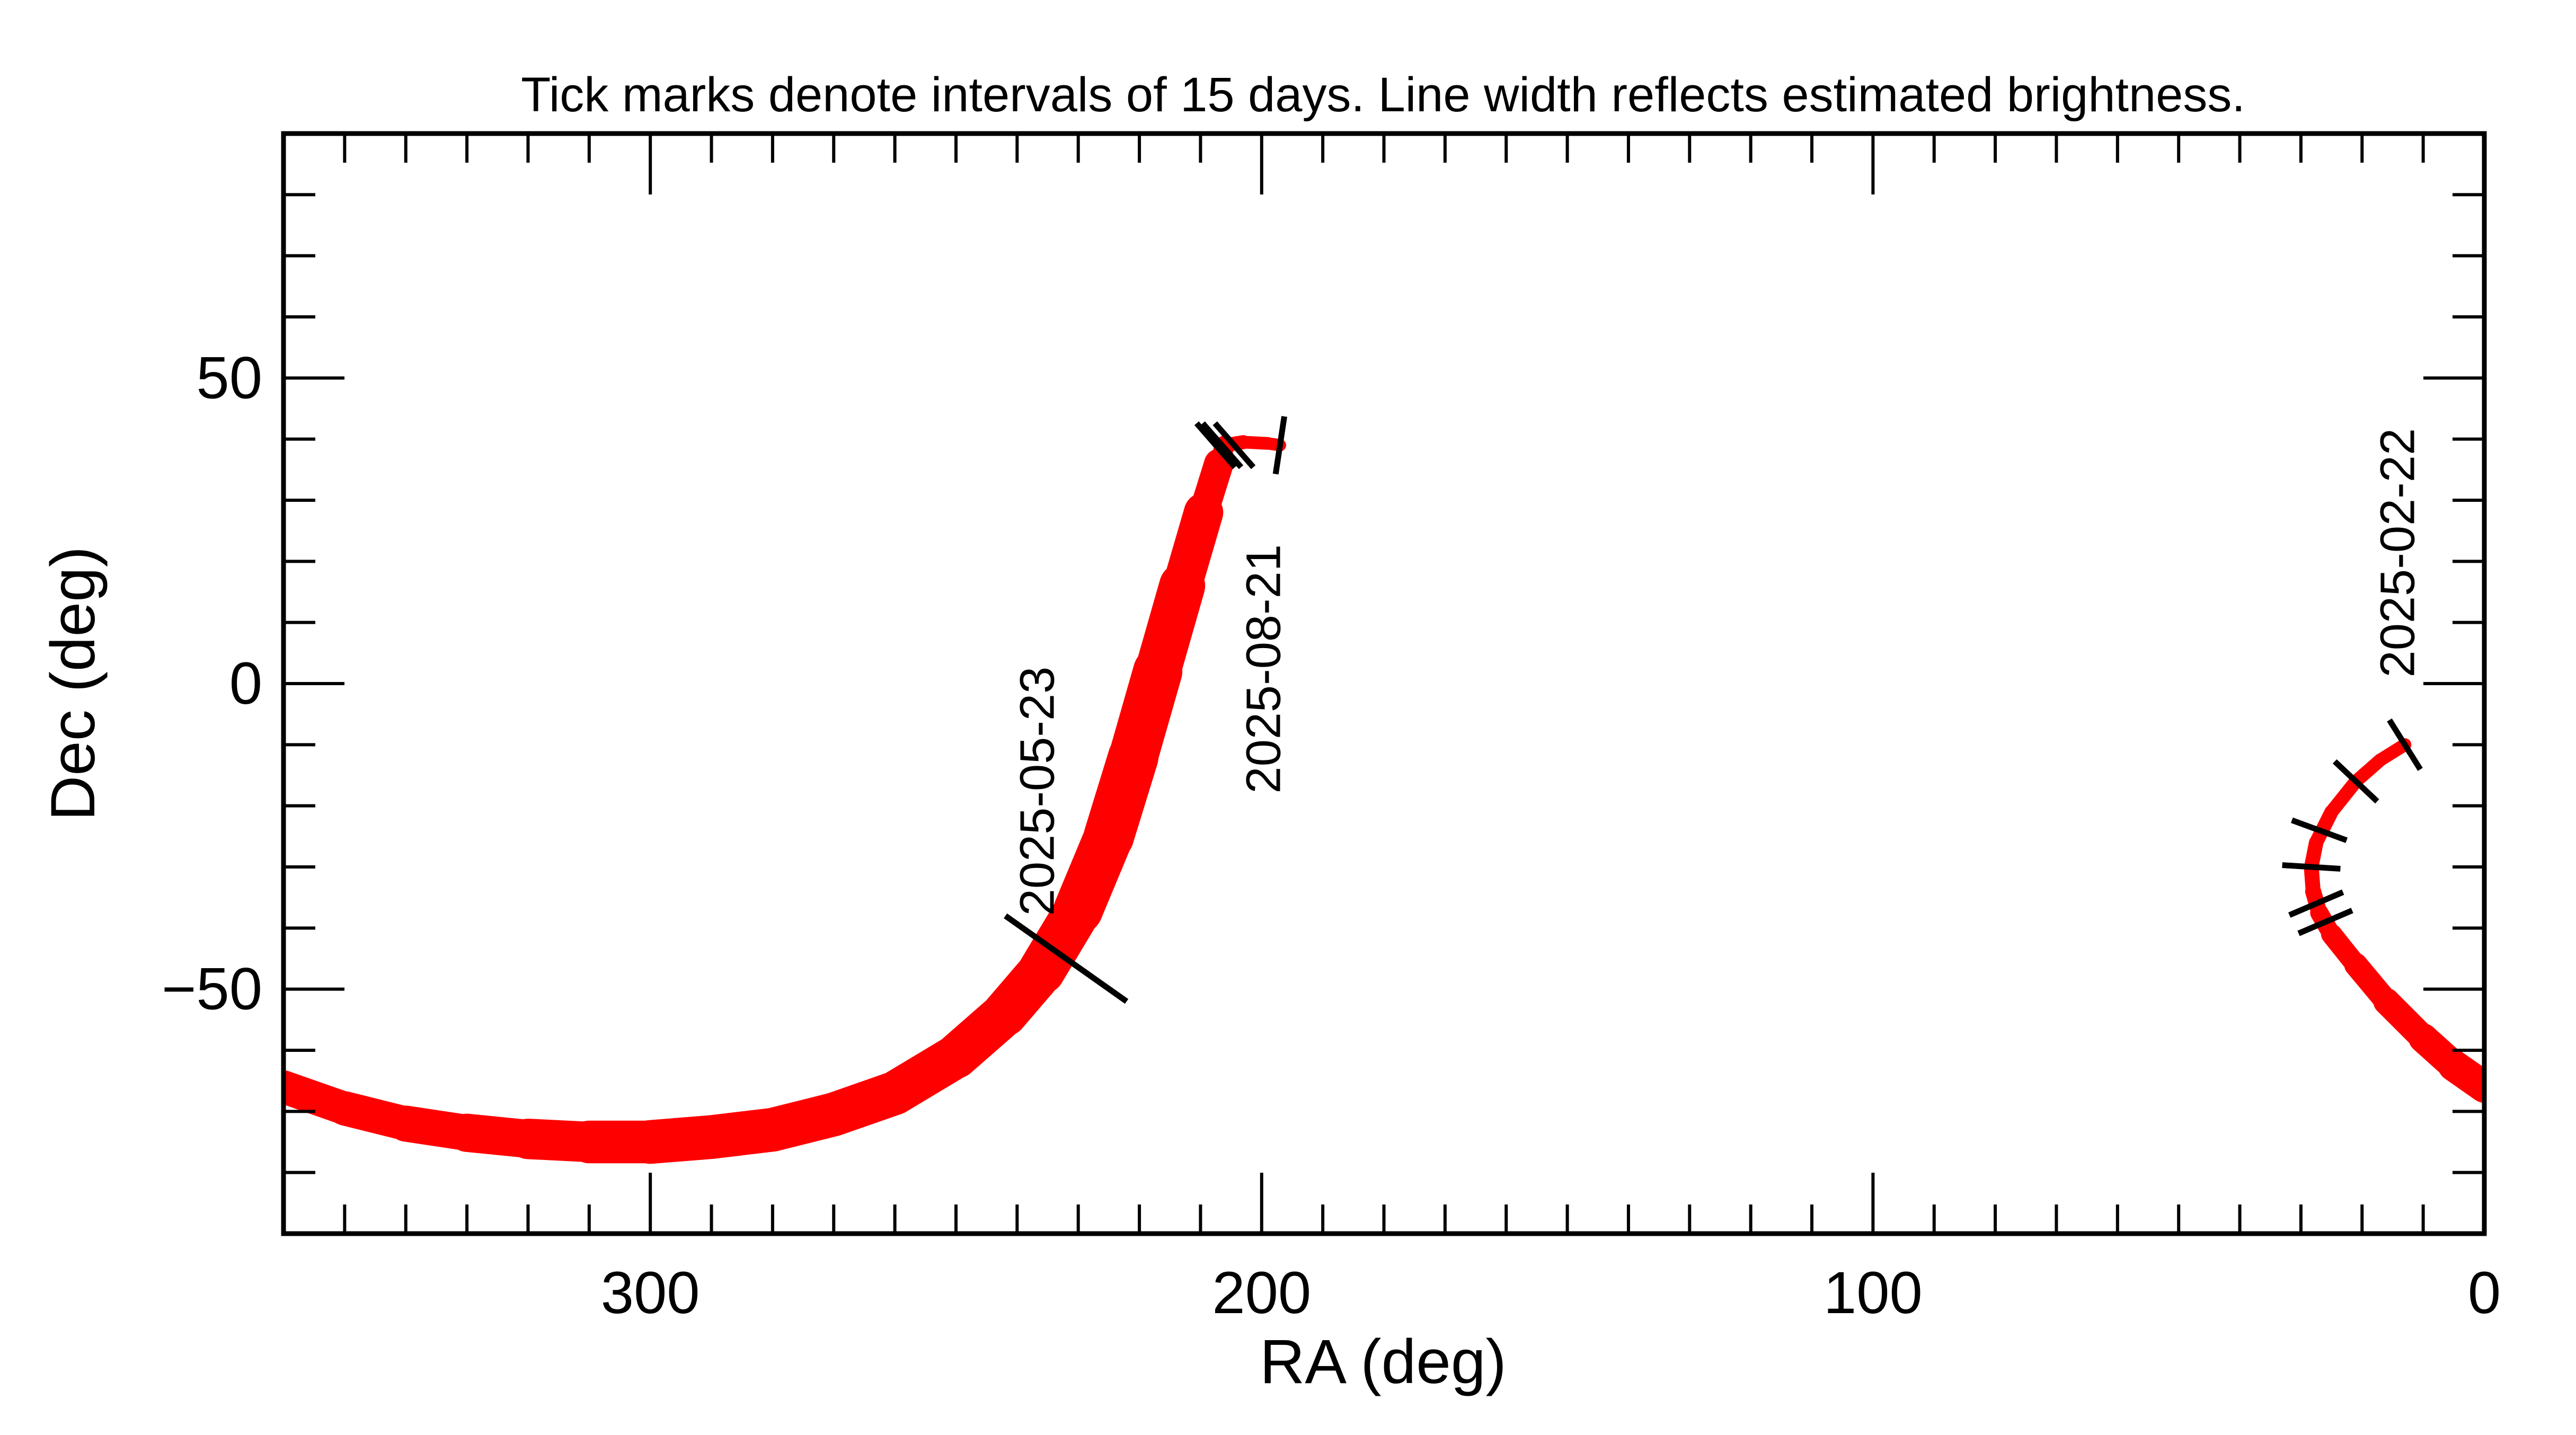  What do you see at coordinates (1383, 1362) in the screenshot?
I see `x-axis-label: RA (deg)` at bounding box center [1383, 1362].